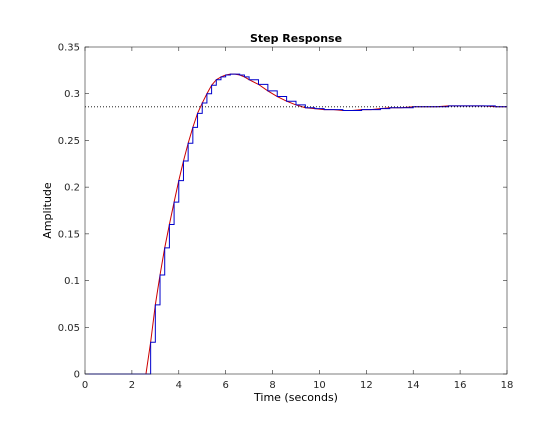  Describe the element at coordinates (72, 188) in the screenshot. I see `y-tick-label: 0.2` at that location.